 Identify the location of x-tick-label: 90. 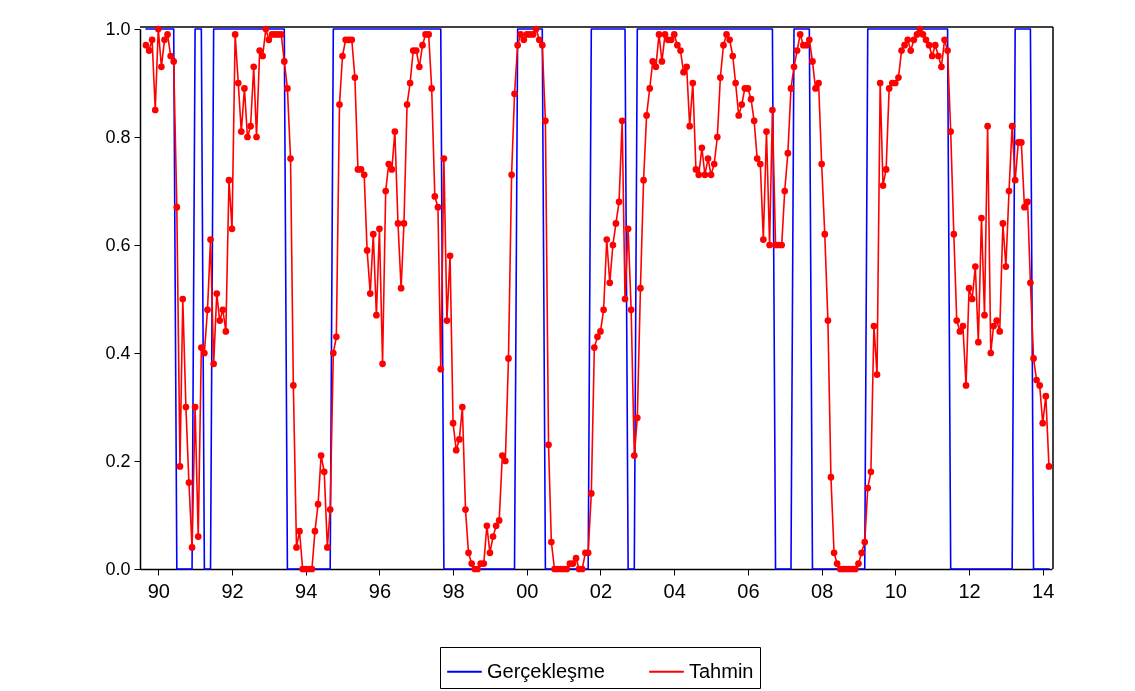
(158, 590).